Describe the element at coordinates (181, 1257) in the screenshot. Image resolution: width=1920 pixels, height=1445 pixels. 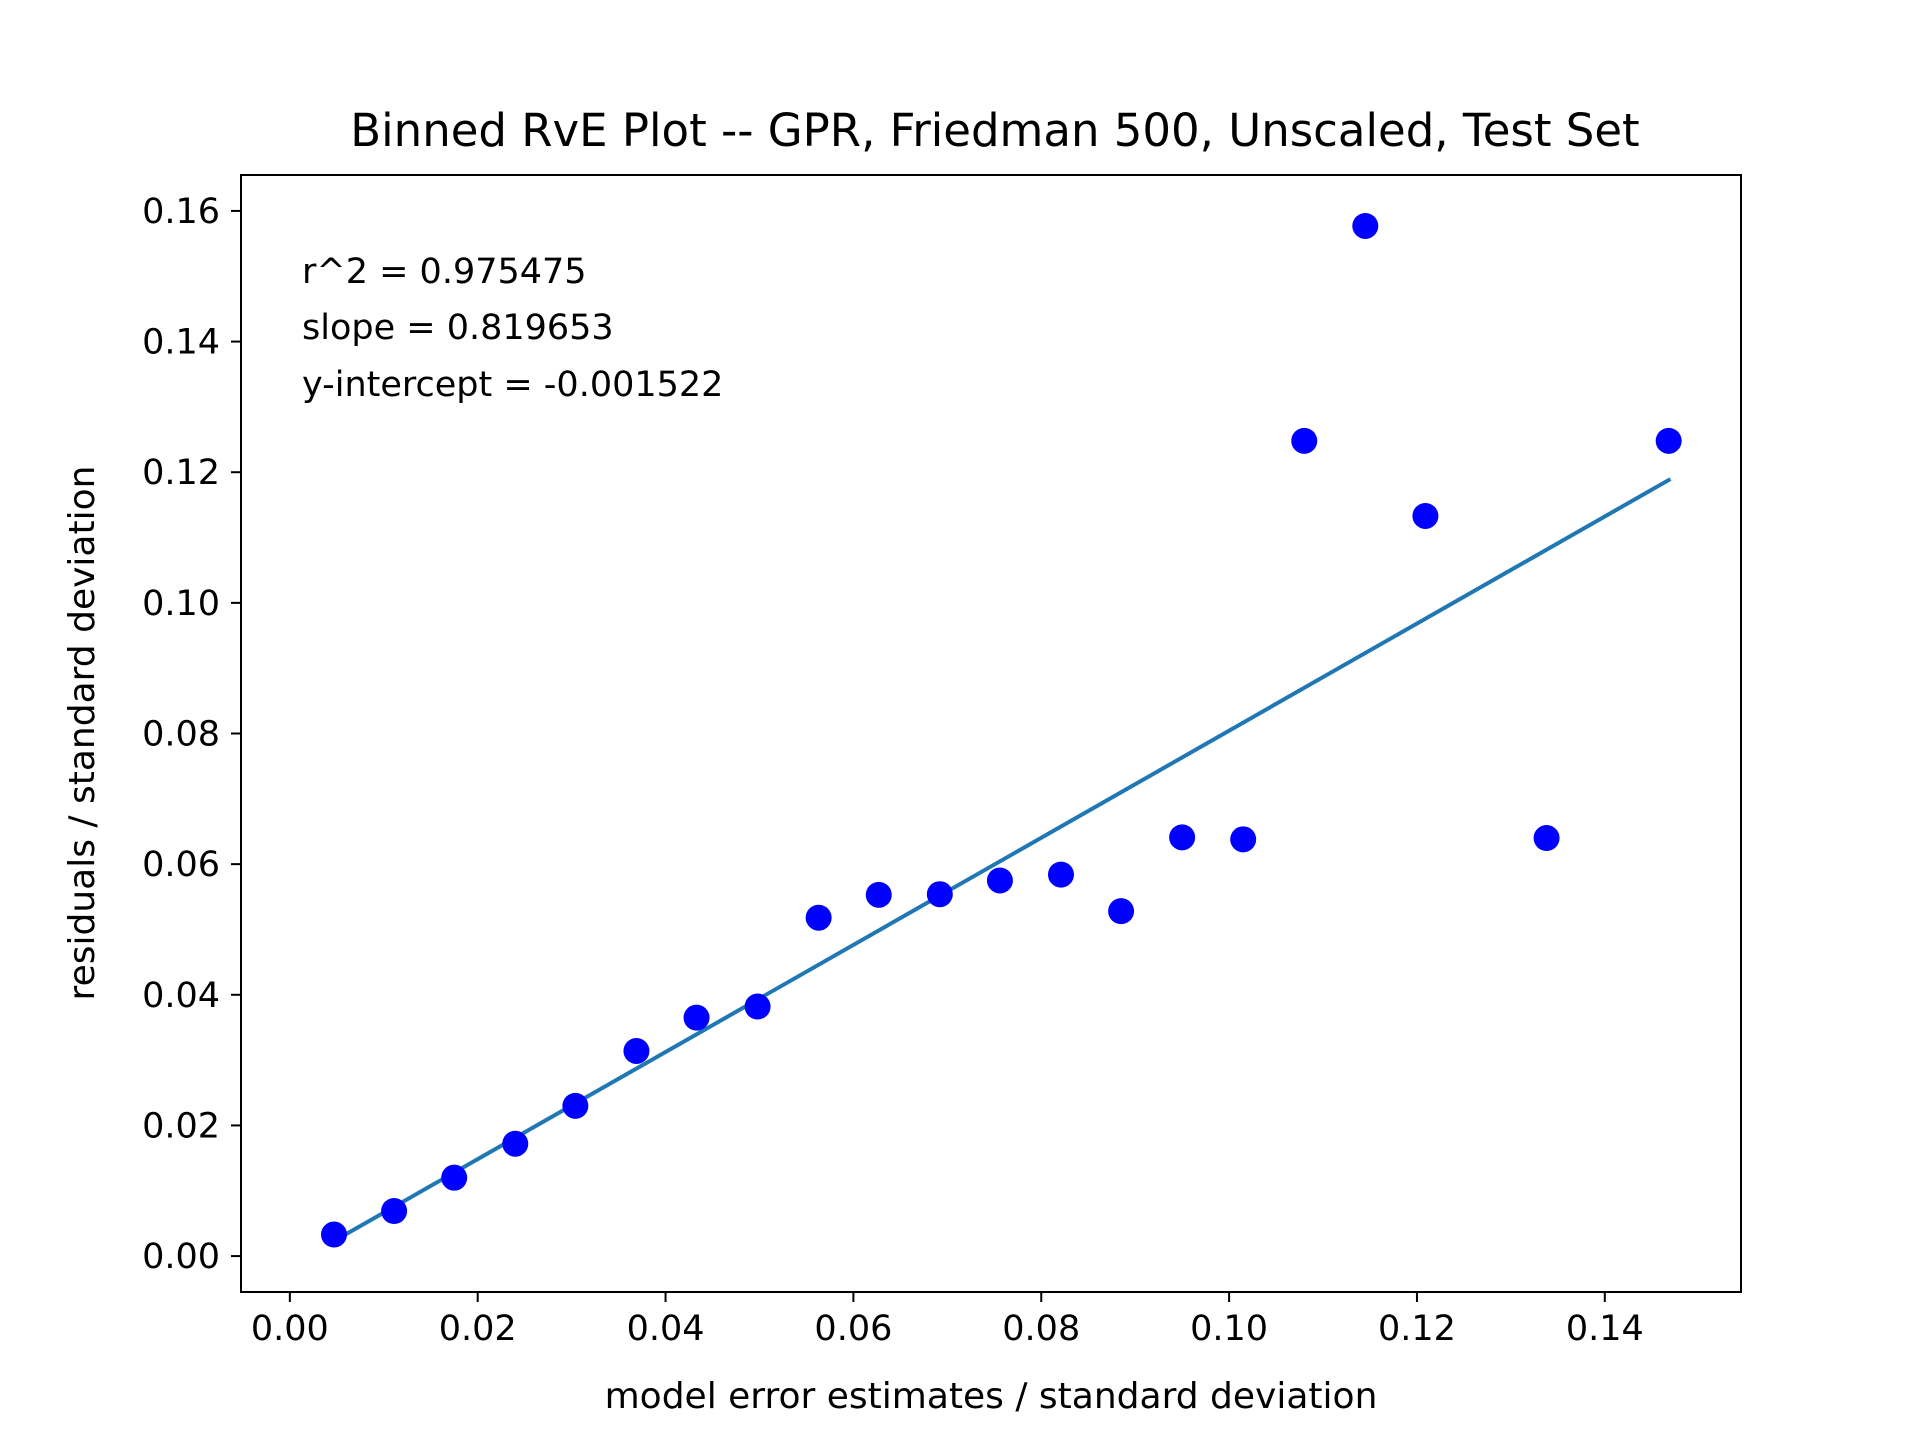
I see `y-tick-label: 0.00` at that location.